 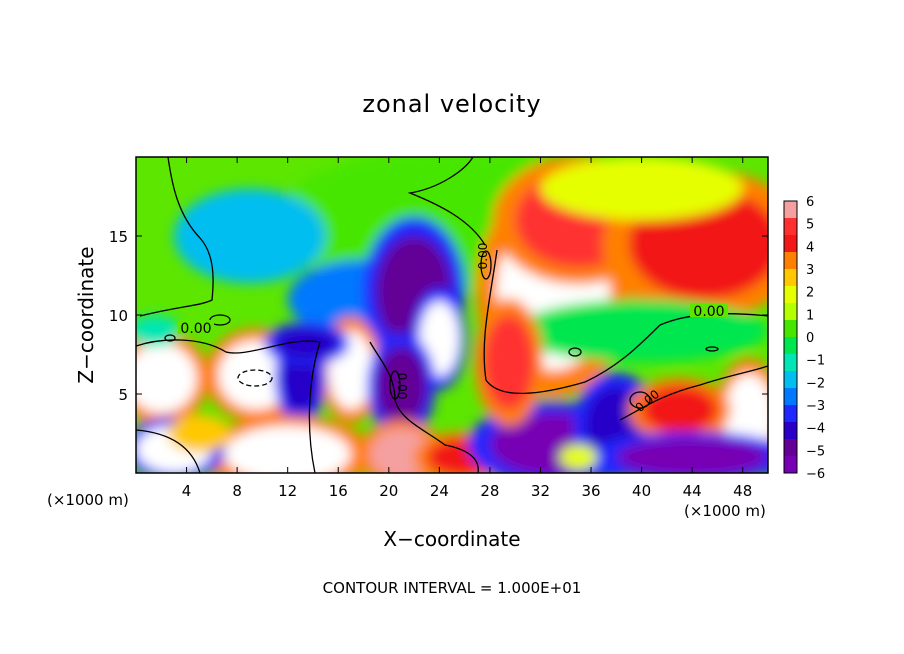 I want to click on colorbar-frame, so click(x=790, y=337).